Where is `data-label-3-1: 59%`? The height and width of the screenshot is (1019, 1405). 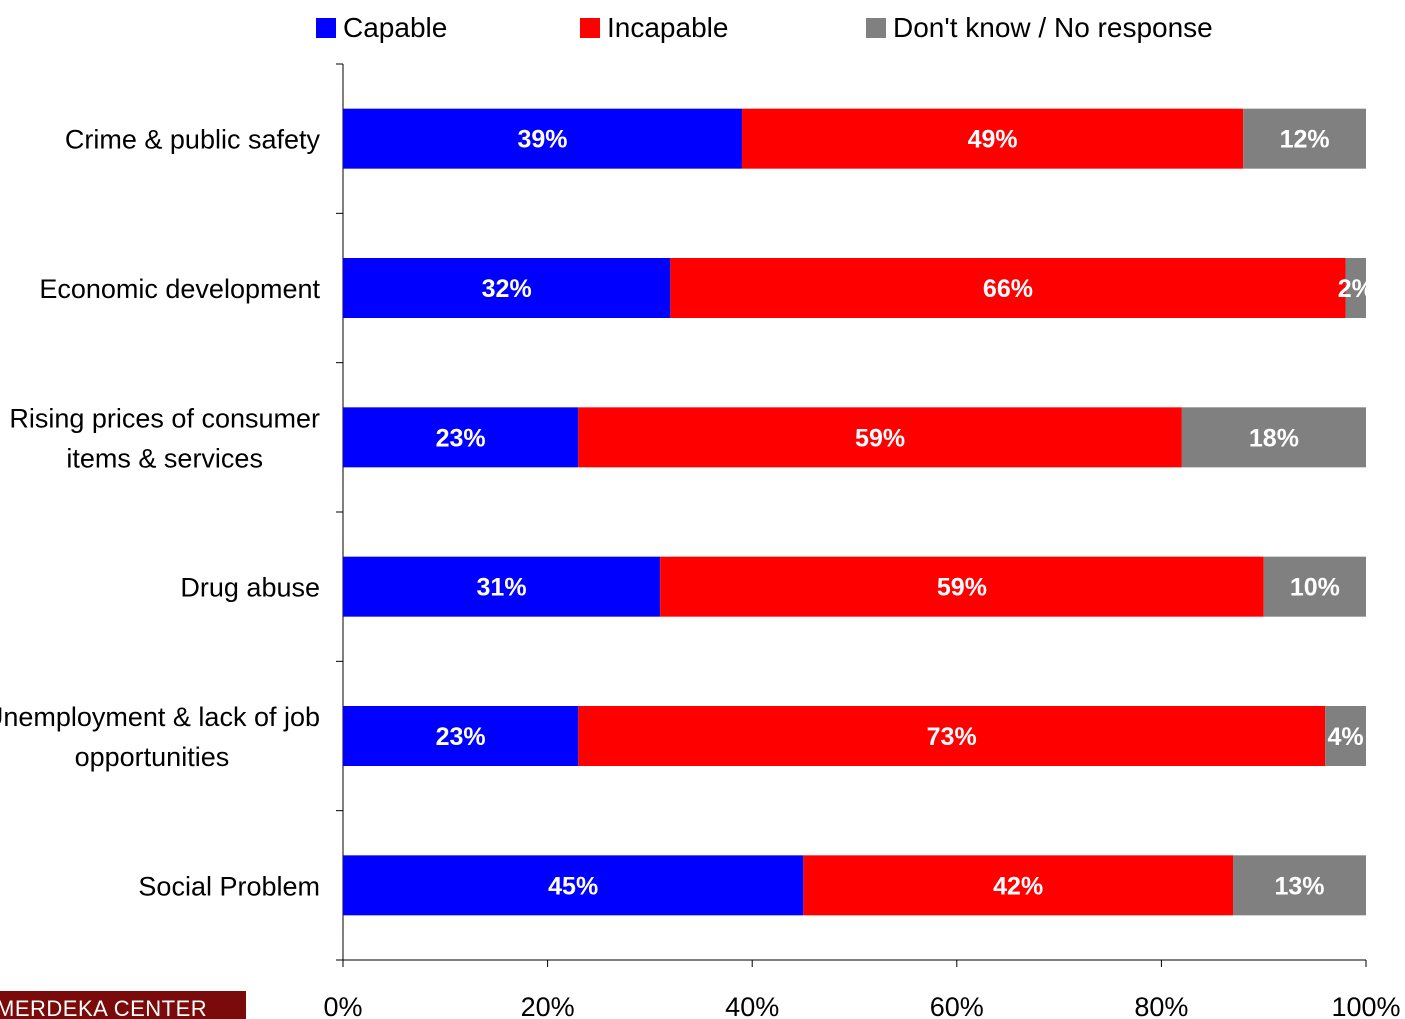
data-label-3-1: 59% is located at coordinates (962, 588).